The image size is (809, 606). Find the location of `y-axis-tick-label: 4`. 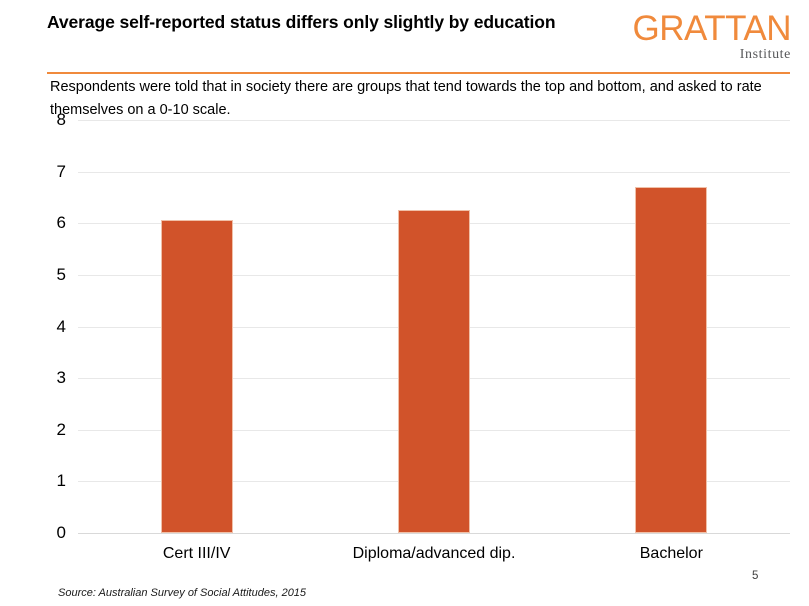

y-axis-tick-label: 4 is located at coordinates (61, 326).